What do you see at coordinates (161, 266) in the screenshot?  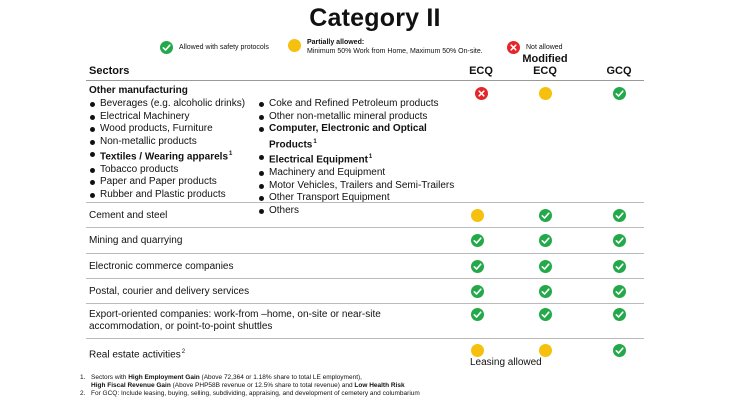 I see `row-name: Electronic commerce companies` at bounding box center [161, 266].